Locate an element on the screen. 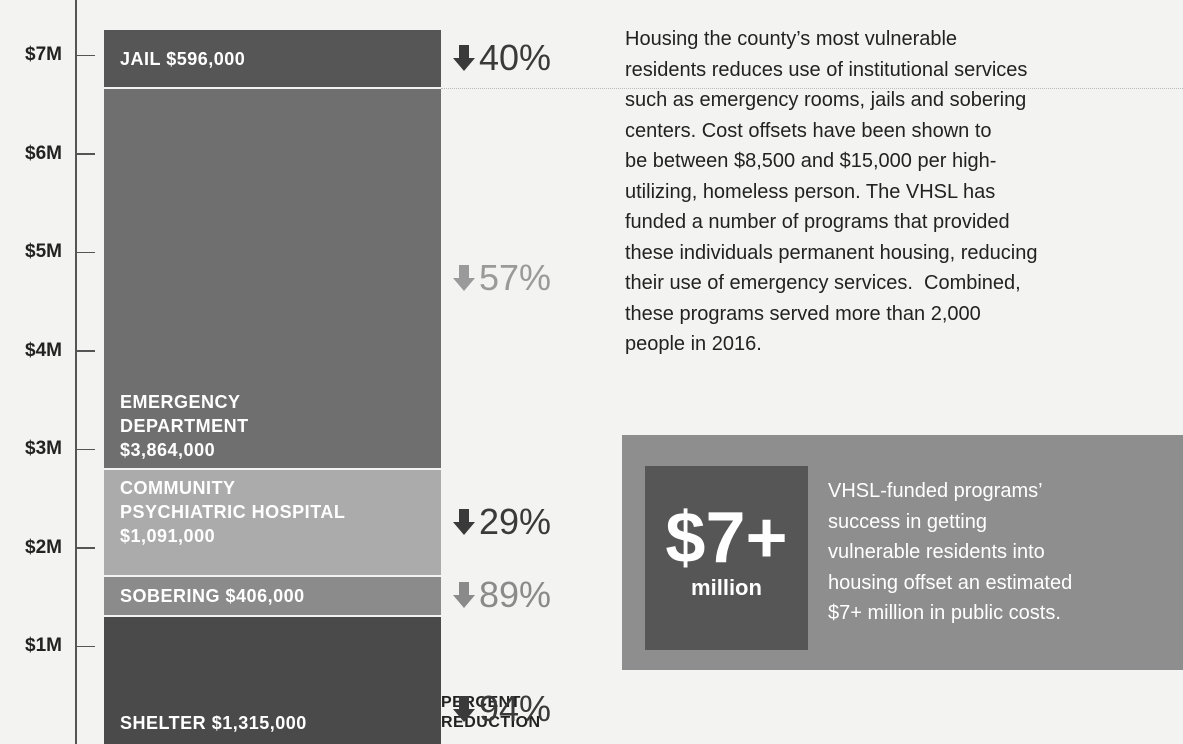 The height and width of the screenshot is (744, 1183). y-tick-label: $2M is located at coordinates (43, 547).